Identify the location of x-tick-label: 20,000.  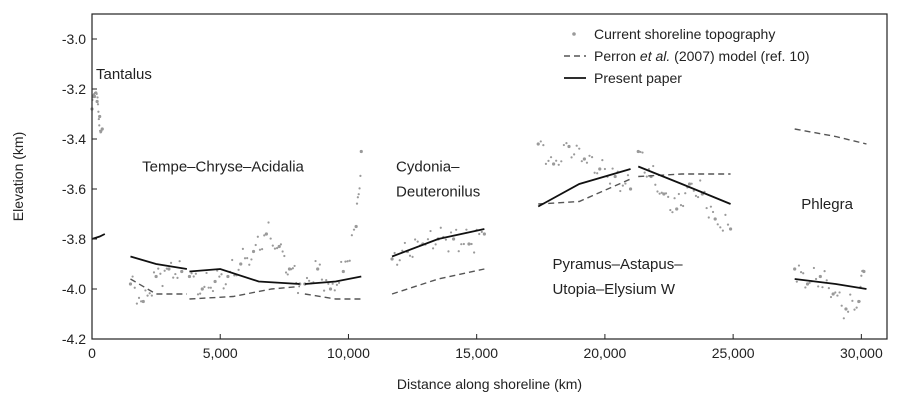
(604, 353).